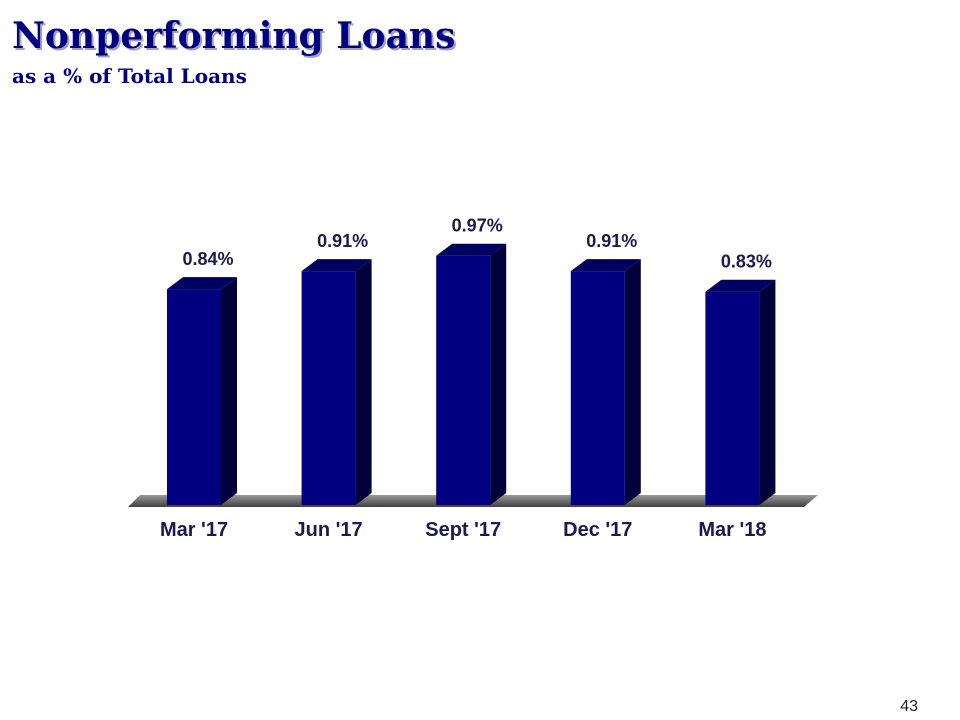 The image size is (960, 720). What do you see at coordinates (129, 76) in the screenshot?
I see `chart-subtitle: as a % of Total Loans` at bounding box center [129, 76].